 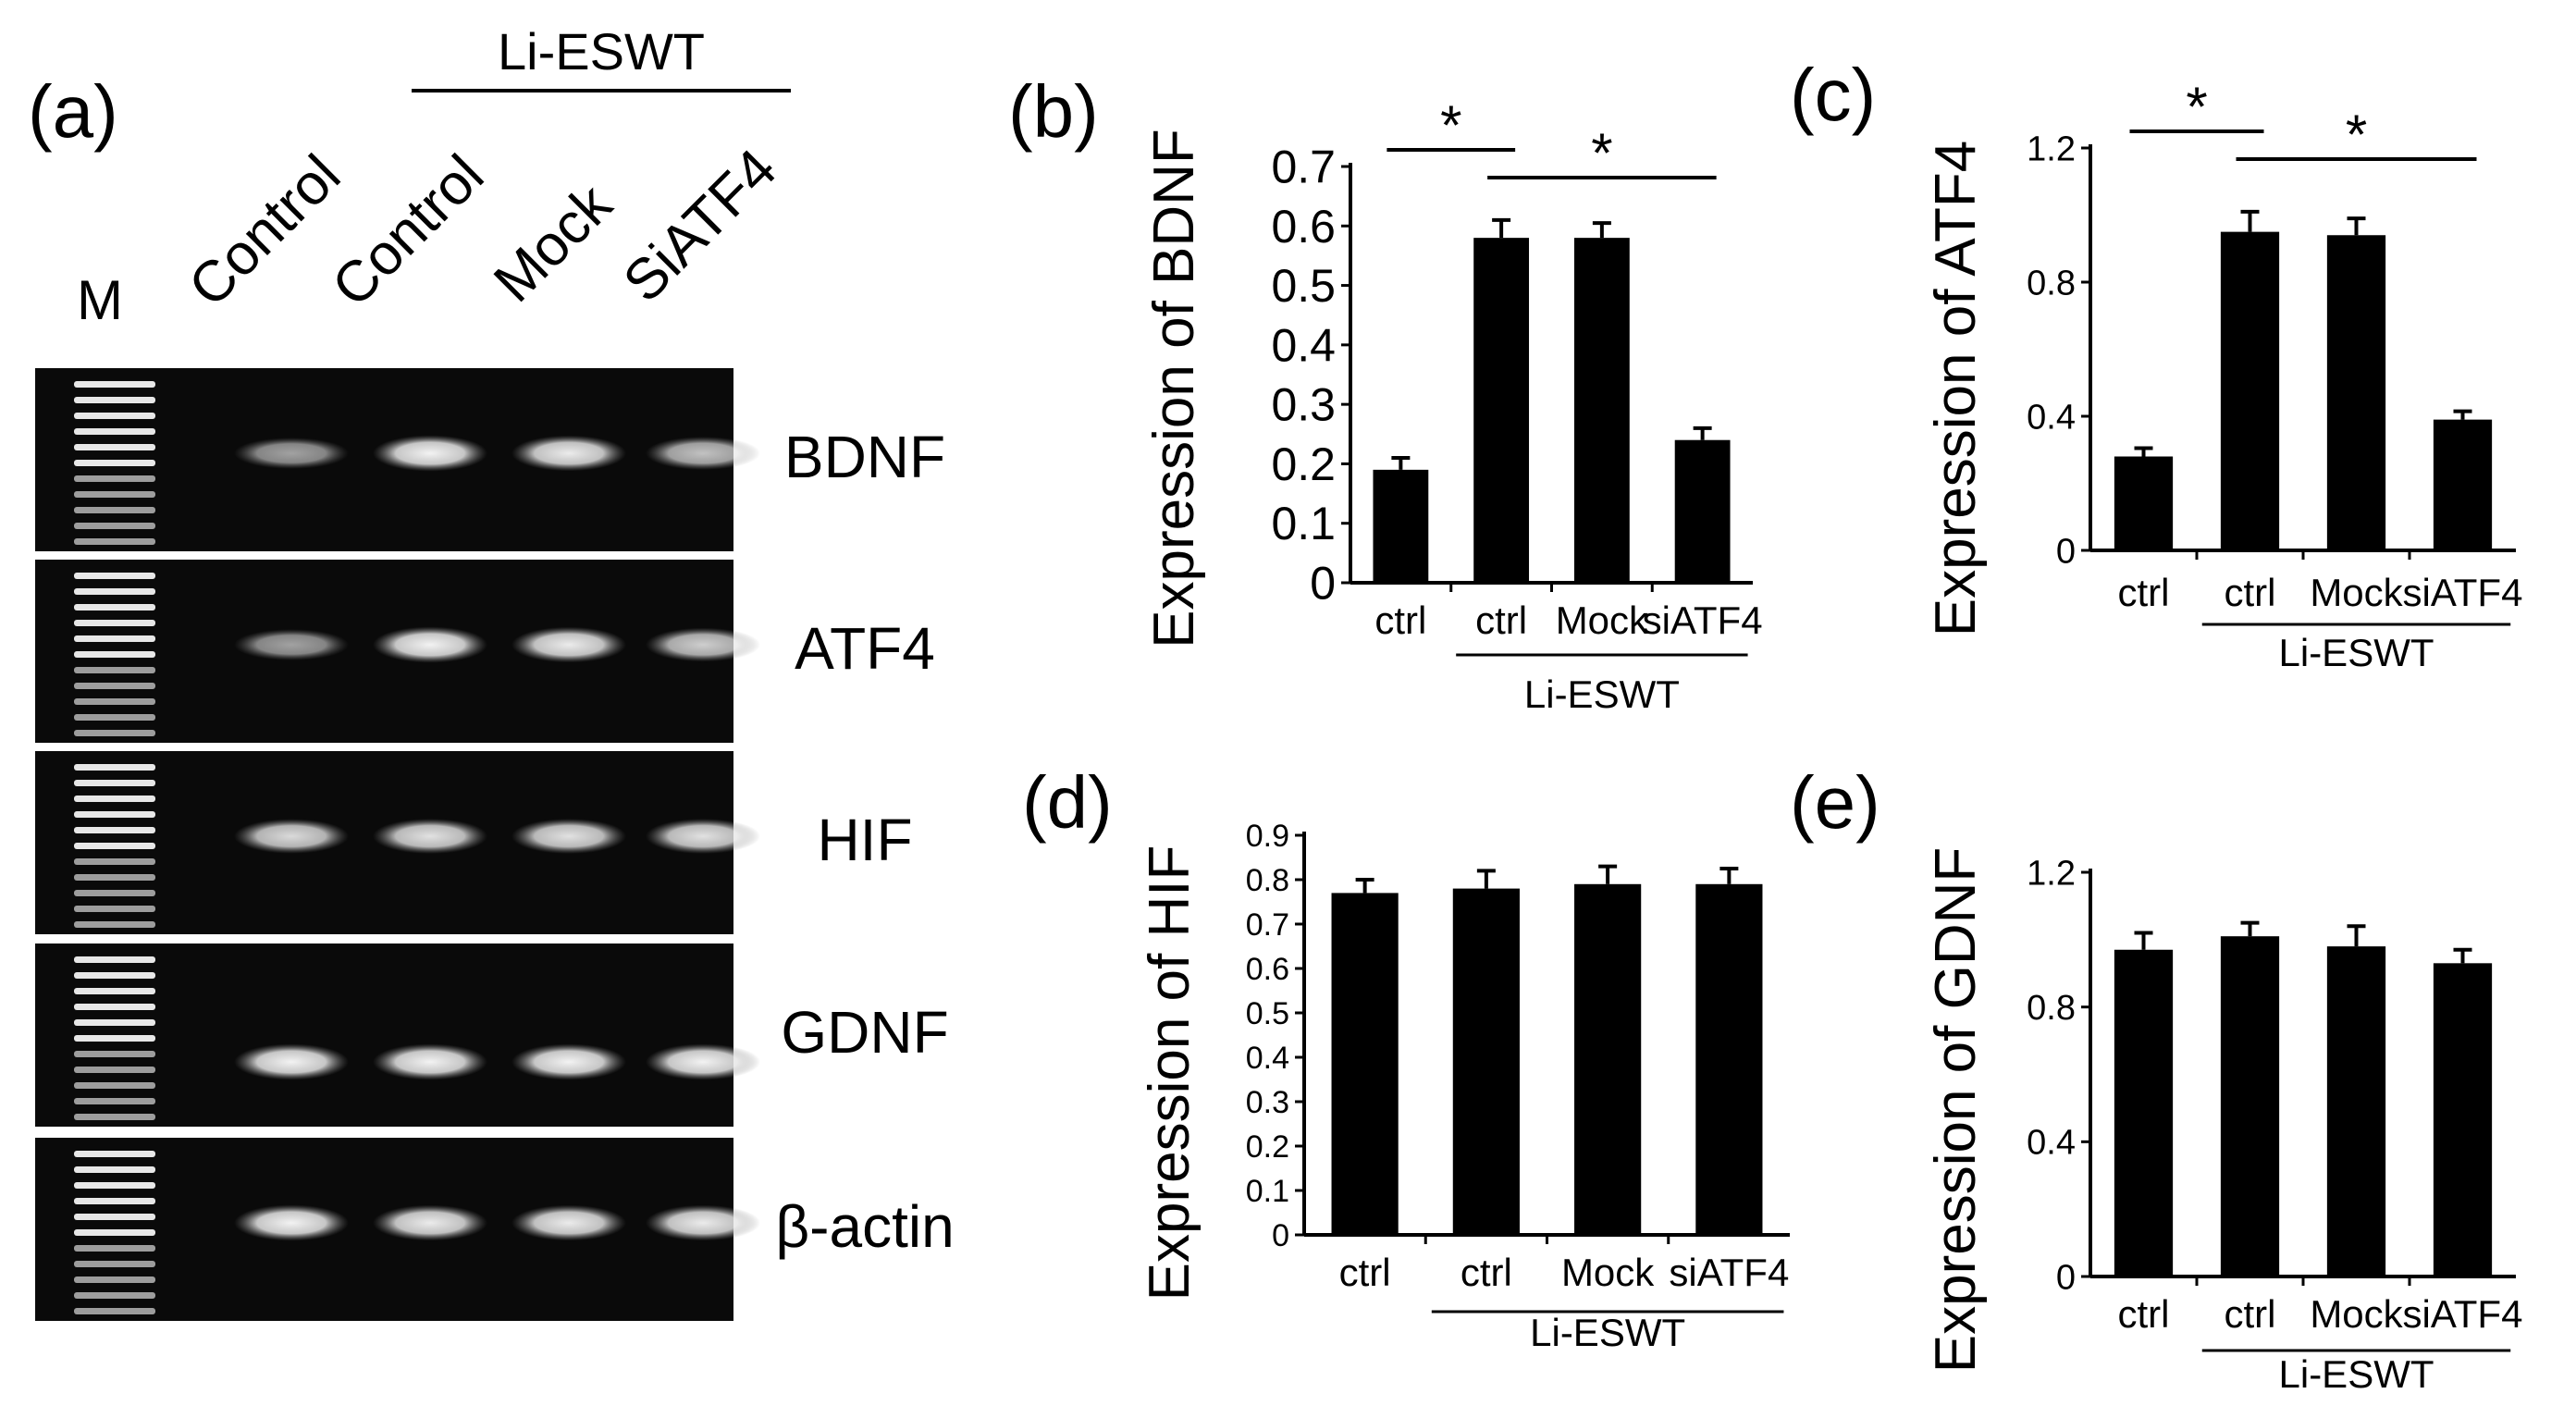 I want to click on y-tick-label: 0.7, so click(x=1267, y=925).